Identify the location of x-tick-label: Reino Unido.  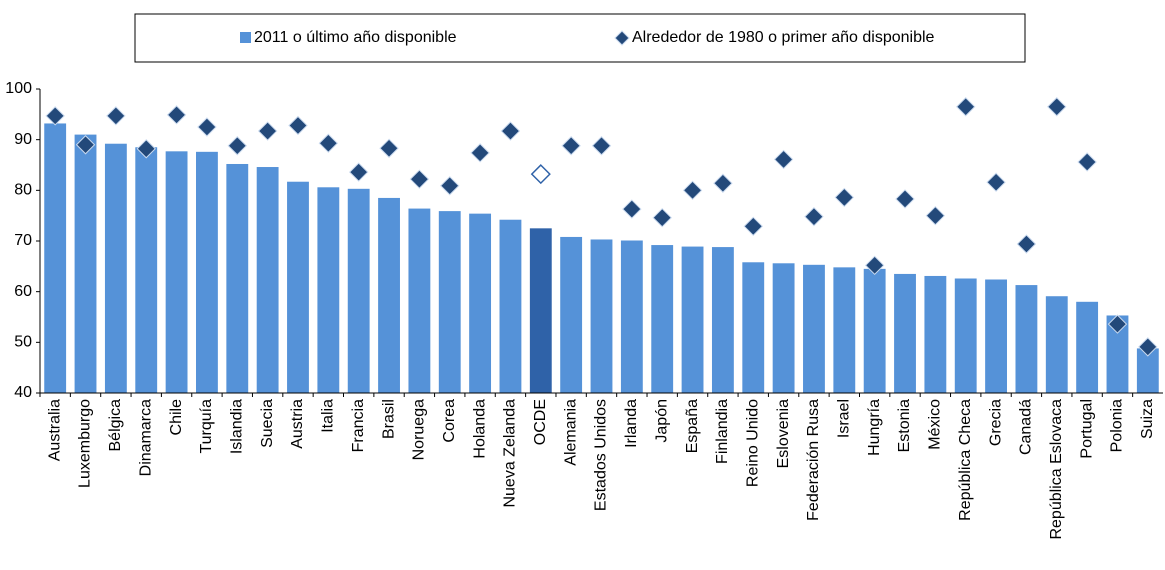
(752, 443).